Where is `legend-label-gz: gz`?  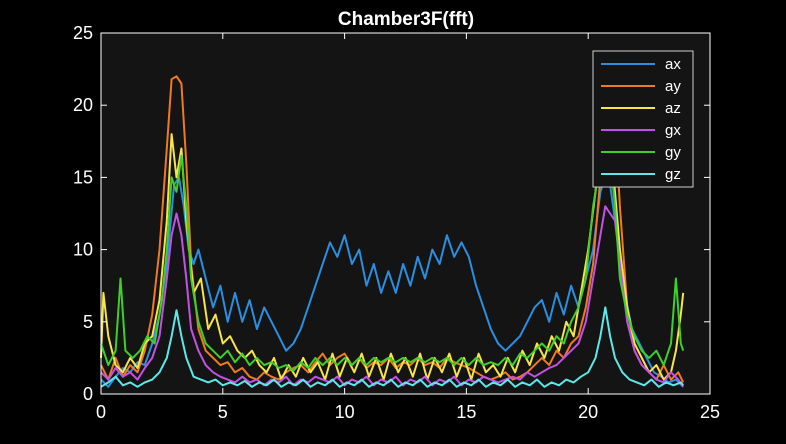
legend-label-gz: gz is located at coordinates (673, 174).